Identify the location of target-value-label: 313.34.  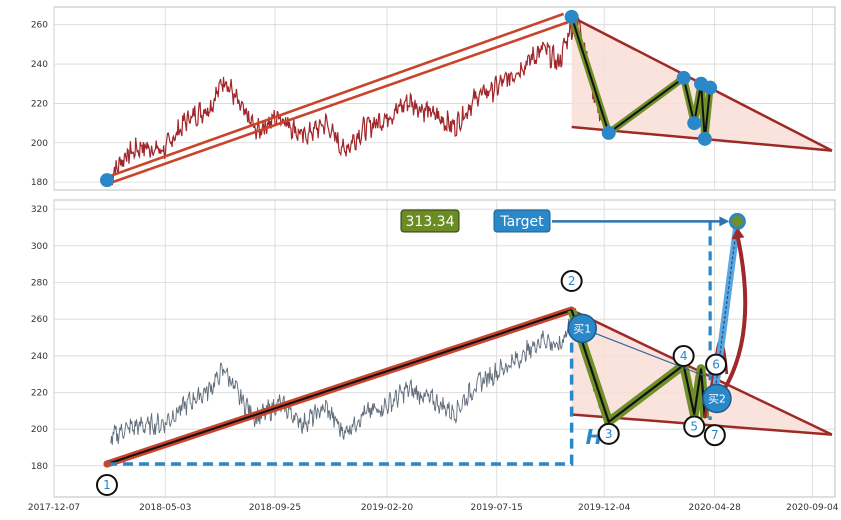
(430, 222).